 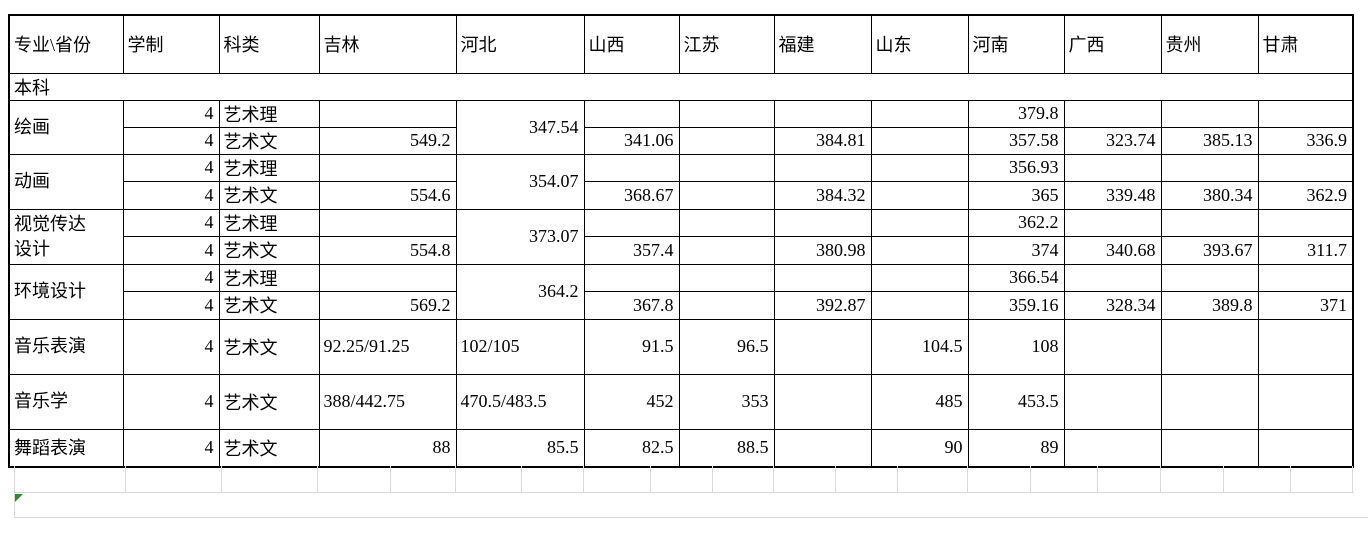 I want to click on cell-guangxi: 339.48, so click(x=1112, y=195).